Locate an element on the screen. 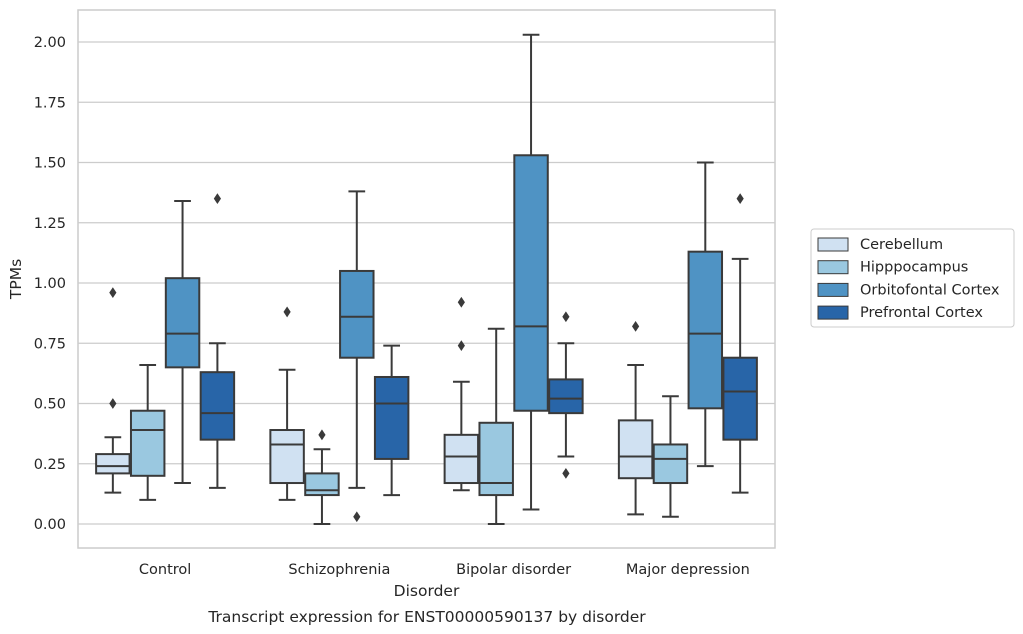 The image size is (1023, 634). y-tick-label: 1.75 is located at coordinates (50, 103).